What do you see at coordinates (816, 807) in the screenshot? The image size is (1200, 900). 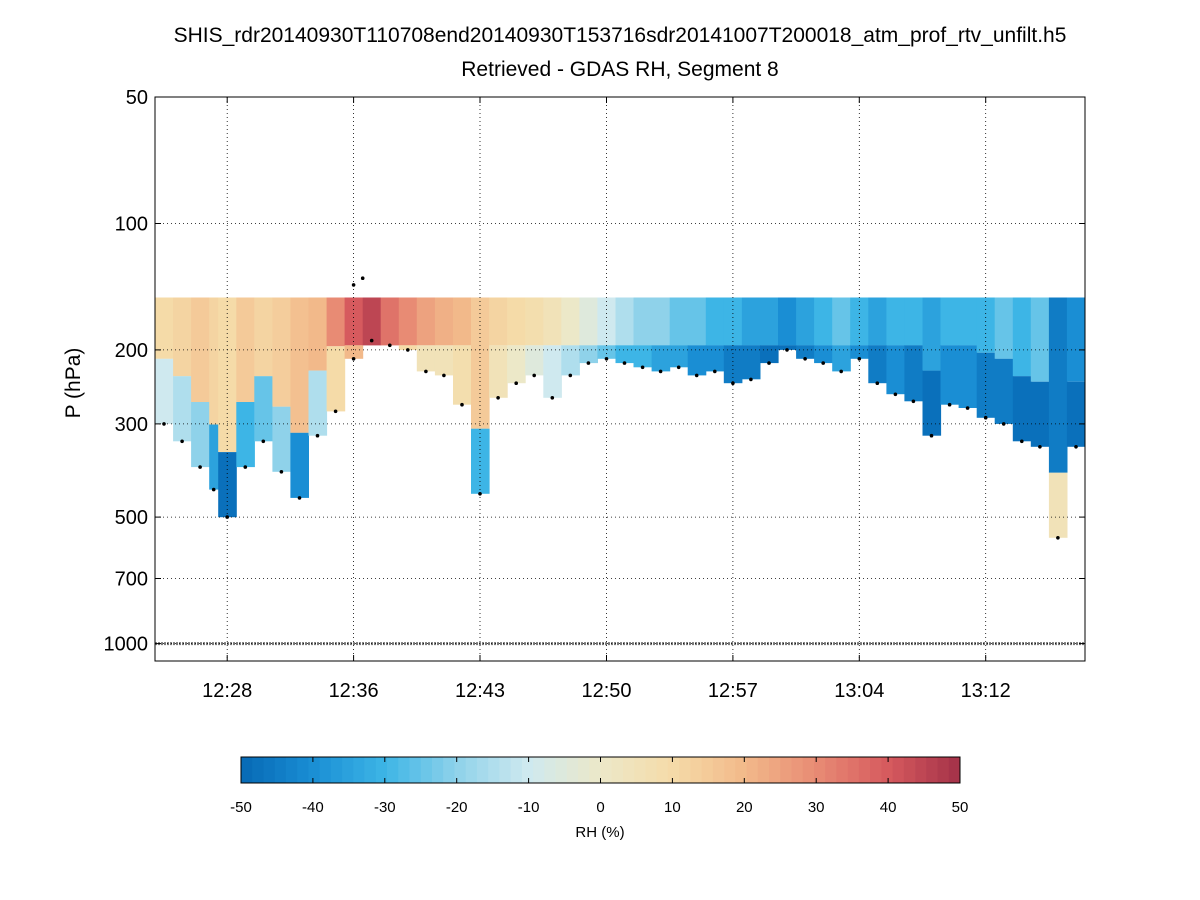 I see `colorbar-tick-label: 30` at bounding box center [816, 807].